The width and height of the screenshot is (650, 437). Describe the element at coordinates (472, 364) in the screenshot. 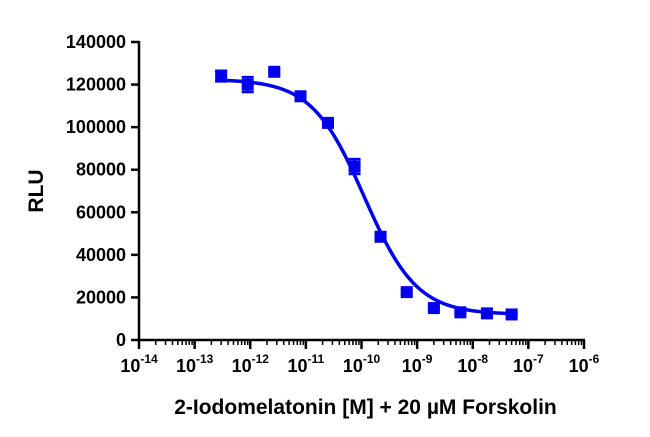

I see `x-tick-label: 10⁻⁸` at that location.